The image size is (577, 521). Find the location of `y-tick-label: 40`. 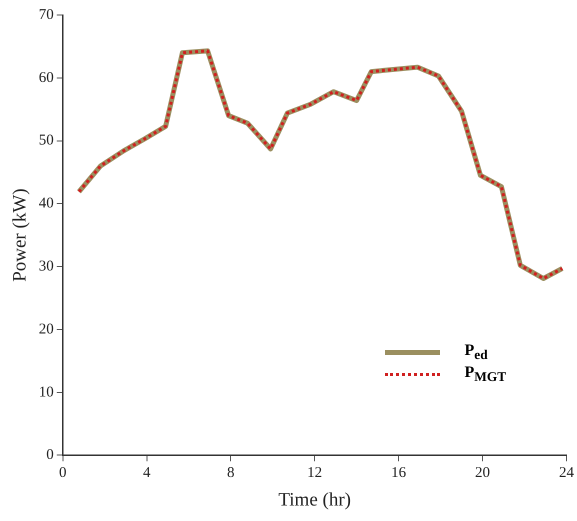

y-tick-label: 40 is located at coordinates (46, 204).